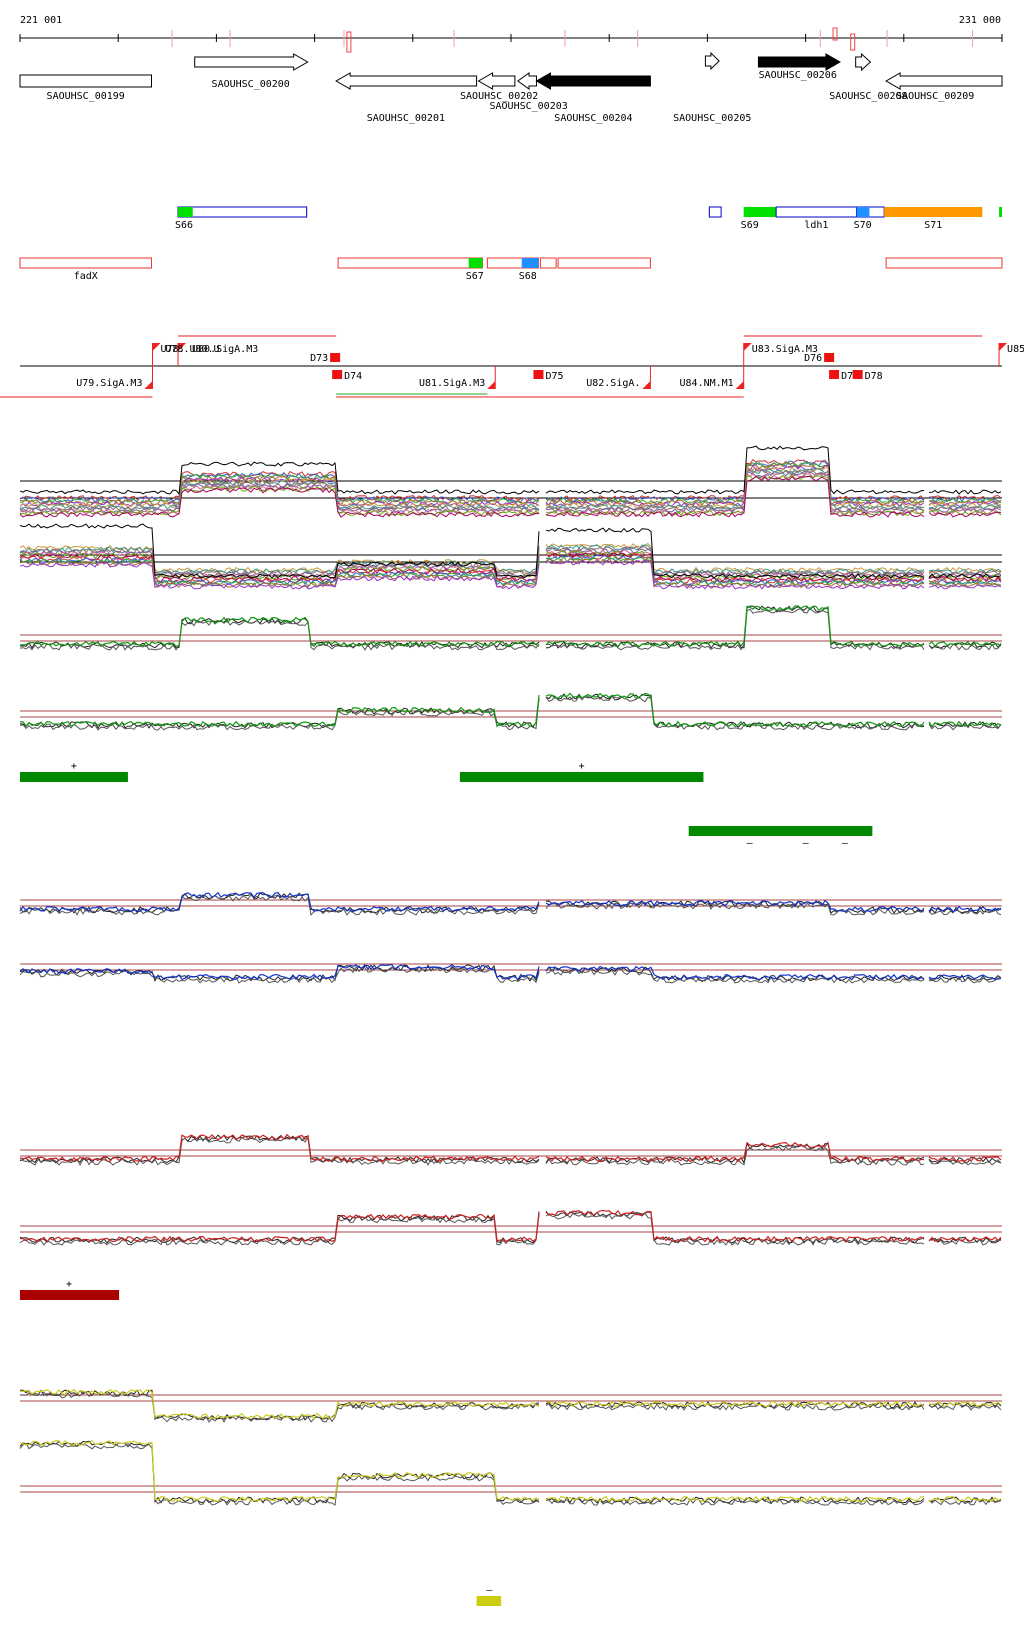 The image size is (1024, 1640). I want to click on start-coordinate-label: 221 001, so click(41, 20).